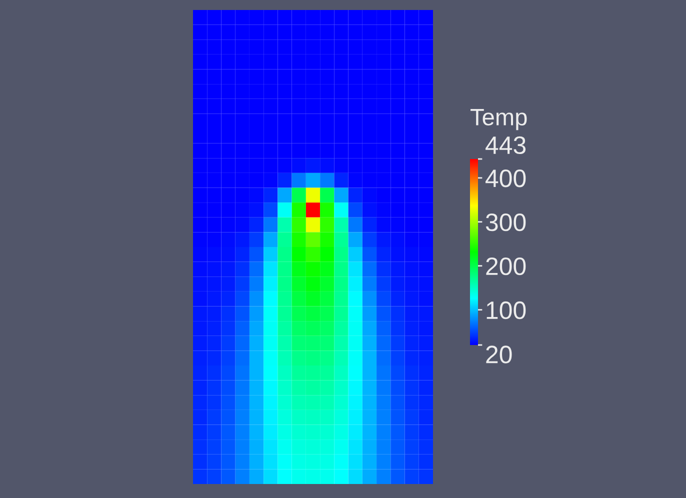 This screenshot has height=498, width=686. I want to click on color-bar-label: 100, so click(506, 310).